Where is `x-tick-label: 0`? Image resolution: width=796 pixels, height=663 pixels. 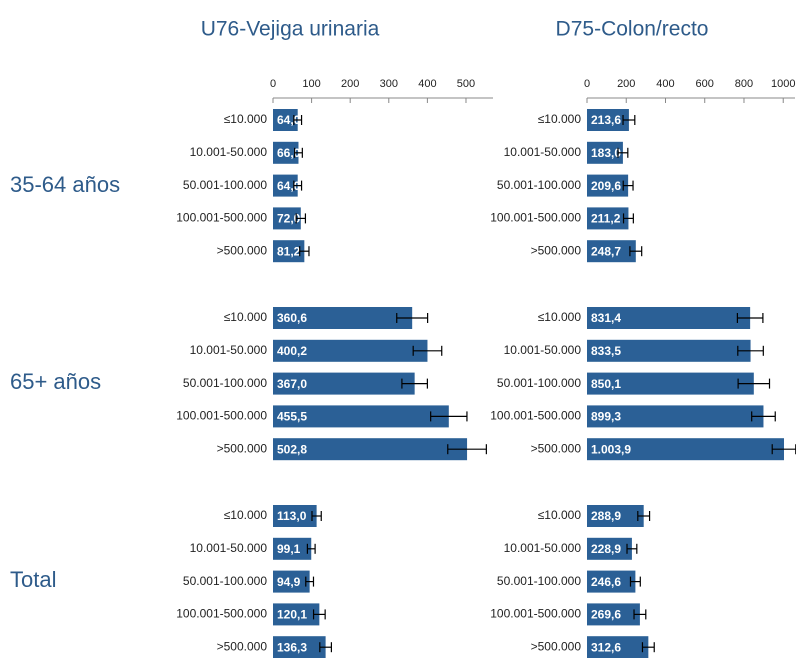
x-tick-label: 0 is located at coordinates (273, 84).